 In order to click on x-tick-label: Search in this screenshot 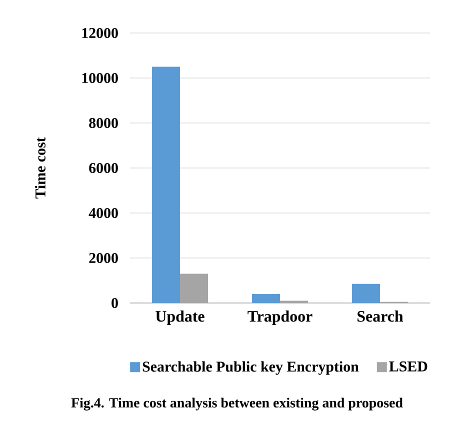, I will do `click(381, 316)`.